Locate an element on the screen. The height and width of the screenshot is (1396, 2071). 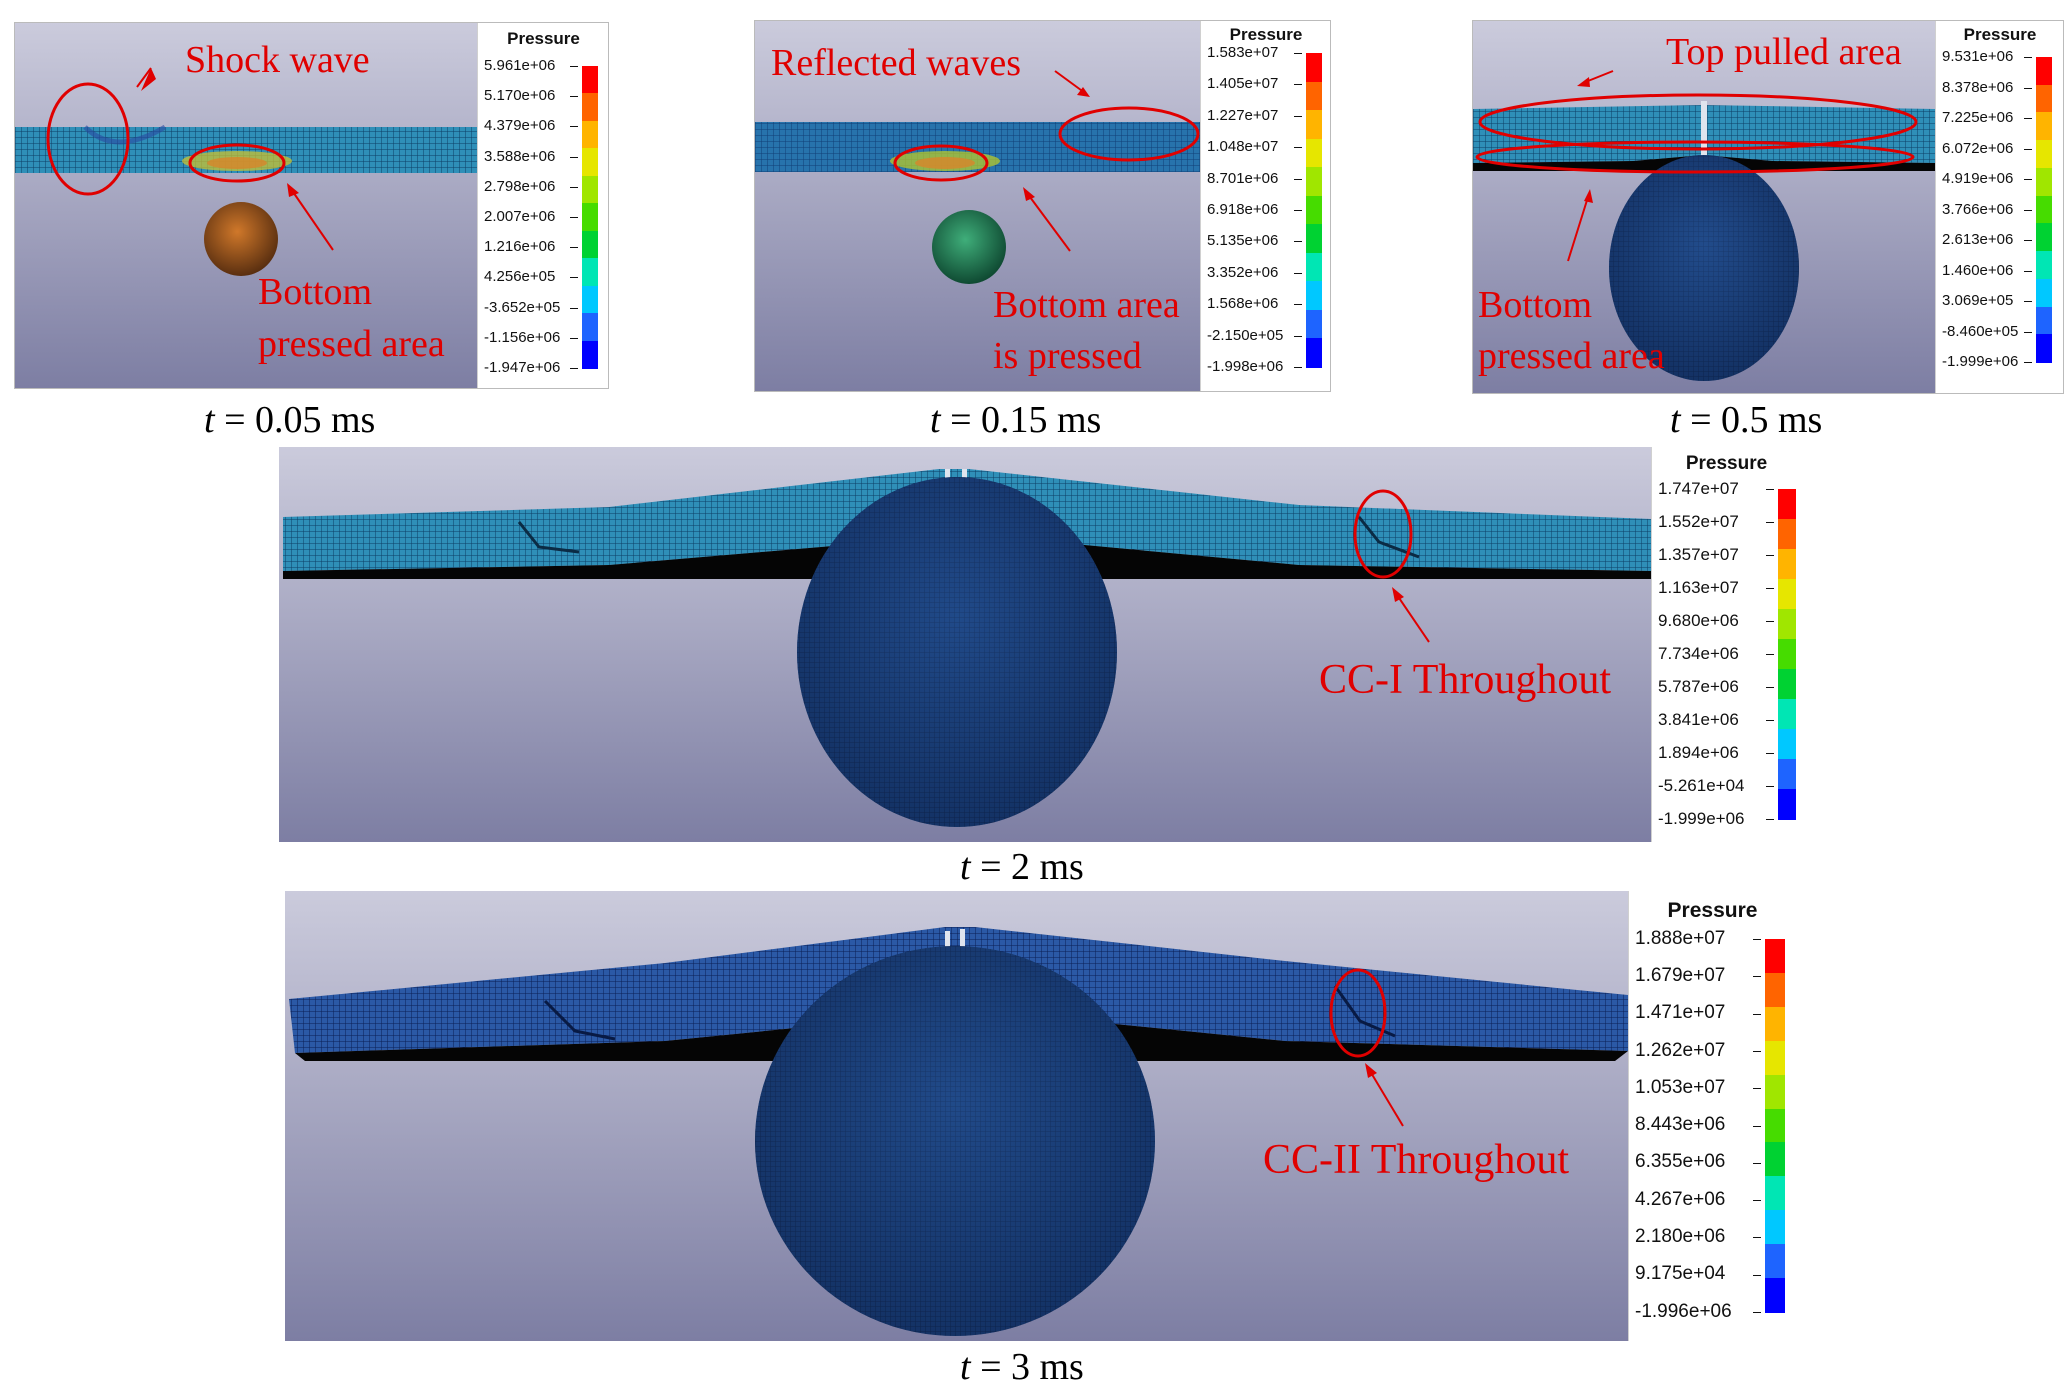
legend-tick-label: 3.069e+05 is located at coordinates (1978, 300).